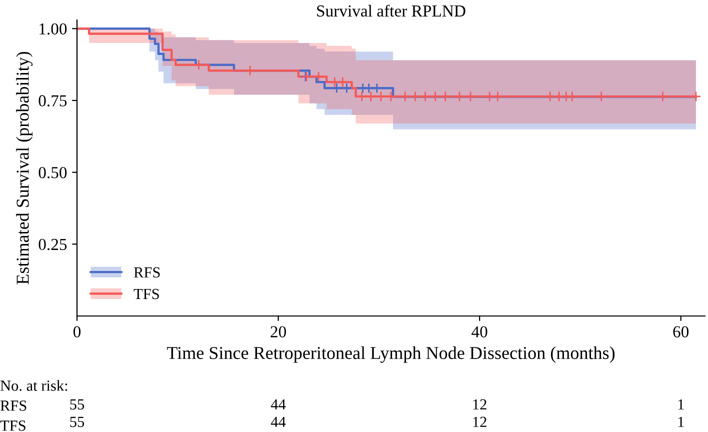 The height and width of the screenshot is (432, 708). I want to click on x-tick-label: 0, so click(77, 332).